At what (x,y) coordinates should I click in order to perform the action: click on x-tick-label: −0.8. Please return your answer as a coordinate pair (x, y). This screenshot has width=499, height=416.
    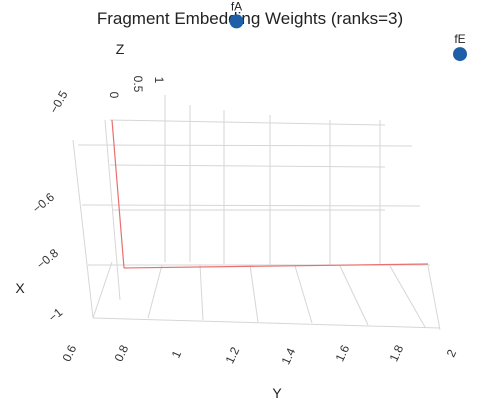
    Looking at the image, I should click on (47, 259).